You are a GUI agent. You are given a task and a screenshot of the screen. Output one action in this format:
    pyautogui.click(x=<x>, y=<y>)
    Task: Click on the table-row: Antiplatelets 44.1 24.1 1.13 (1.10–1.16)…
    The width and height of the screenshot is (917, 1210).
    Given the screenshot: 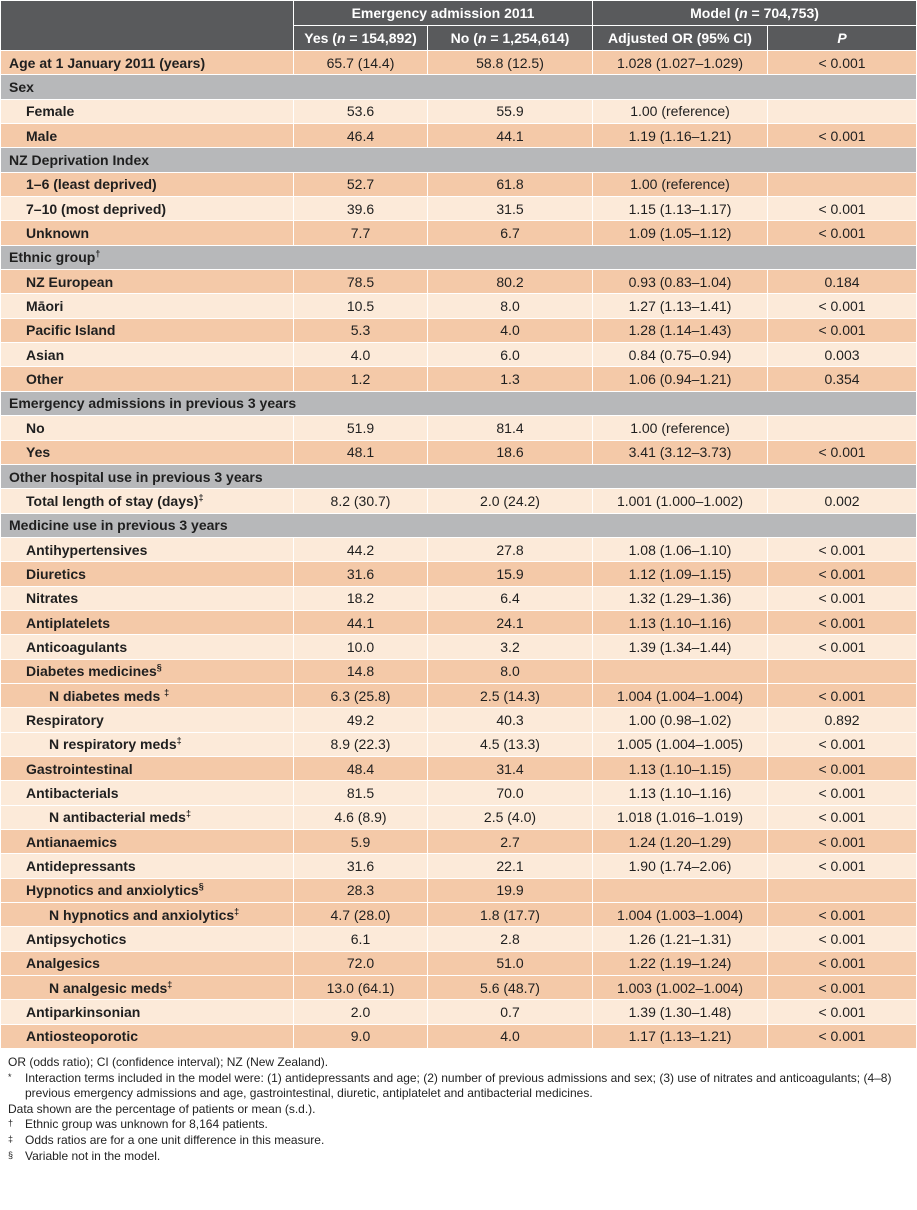 What is the action you would take?
    pyautogui.click(x=458, y=622)
    